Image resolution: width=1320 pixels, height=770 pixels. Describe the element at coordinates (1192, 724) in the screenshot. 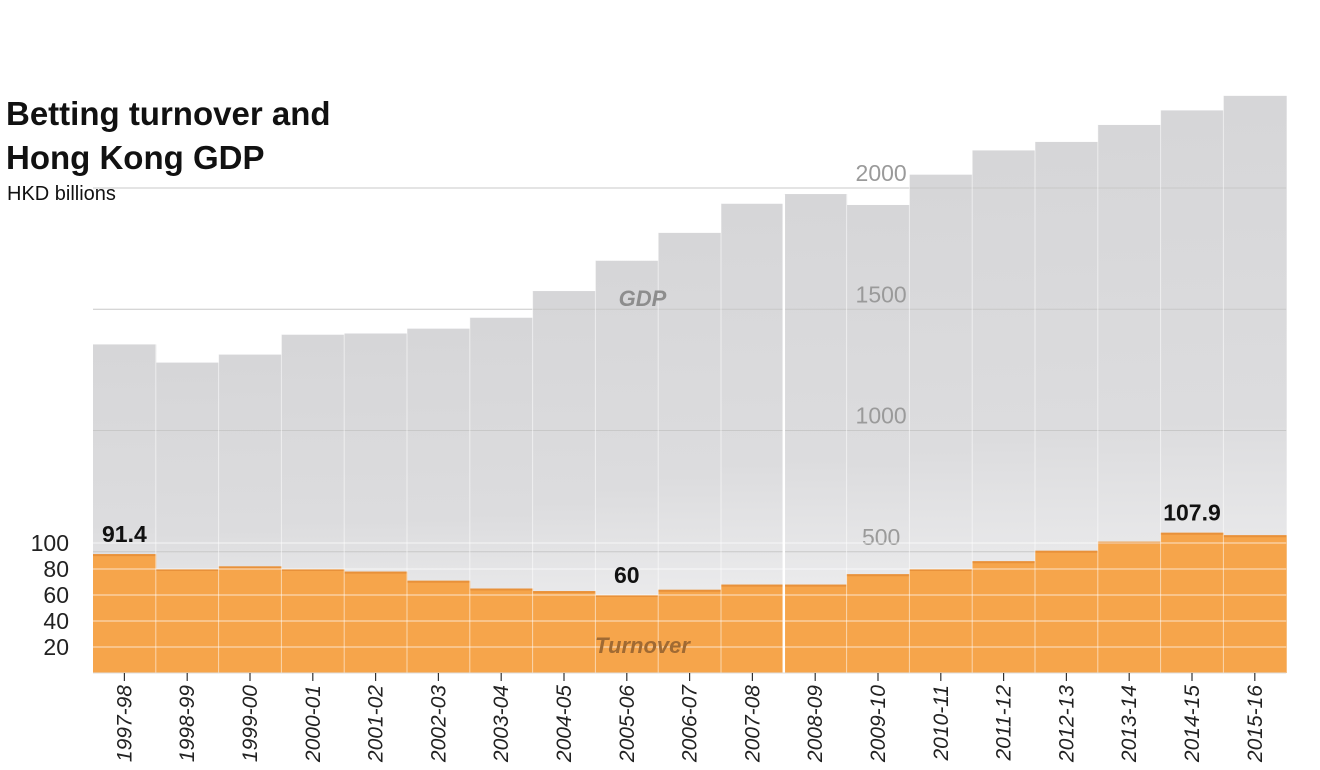

I see `x-tick-label: 2014-15` at that location.